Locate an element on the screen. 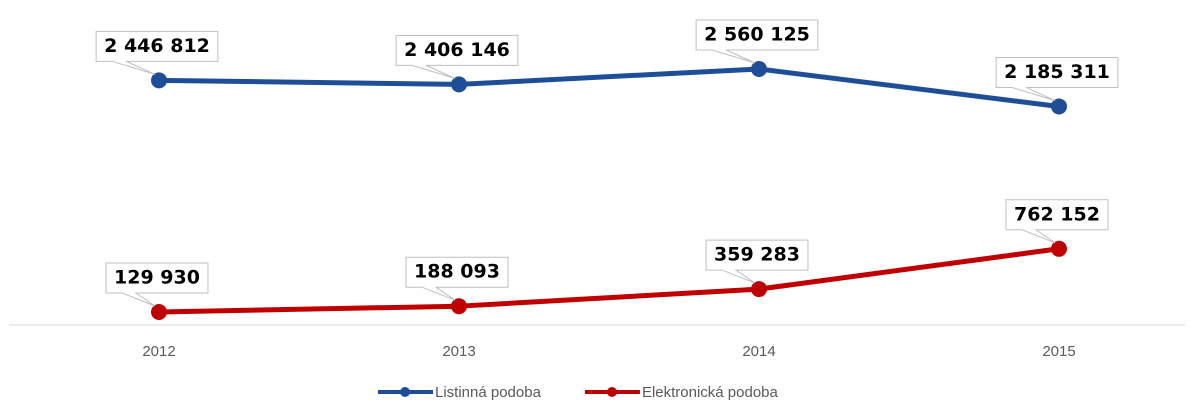 This screenshot has height=403, width=1195. x-tick-label: 2015 is located at coordinates (1058, 351).